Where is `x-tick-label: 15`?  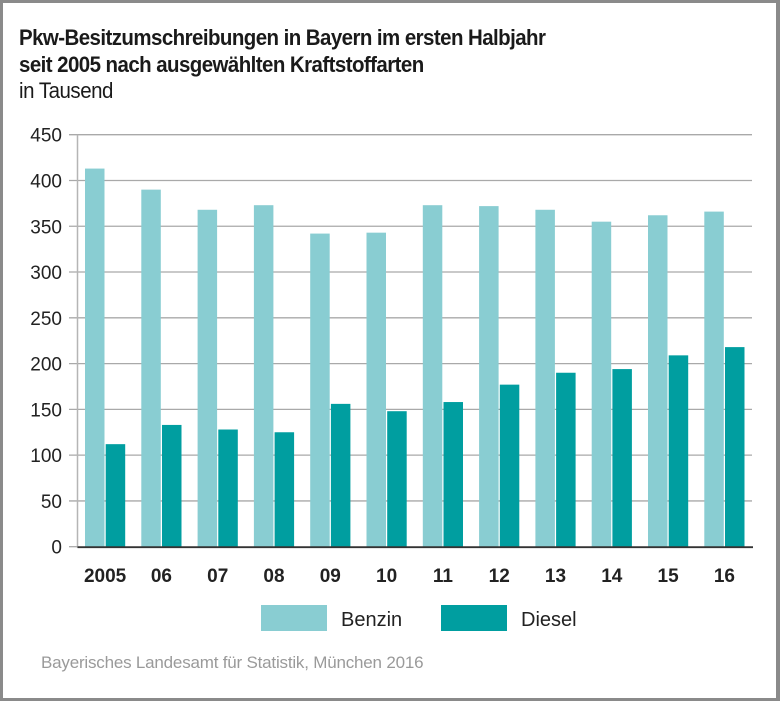 x-tick-label: 15 is located at coordinates (669, 576).